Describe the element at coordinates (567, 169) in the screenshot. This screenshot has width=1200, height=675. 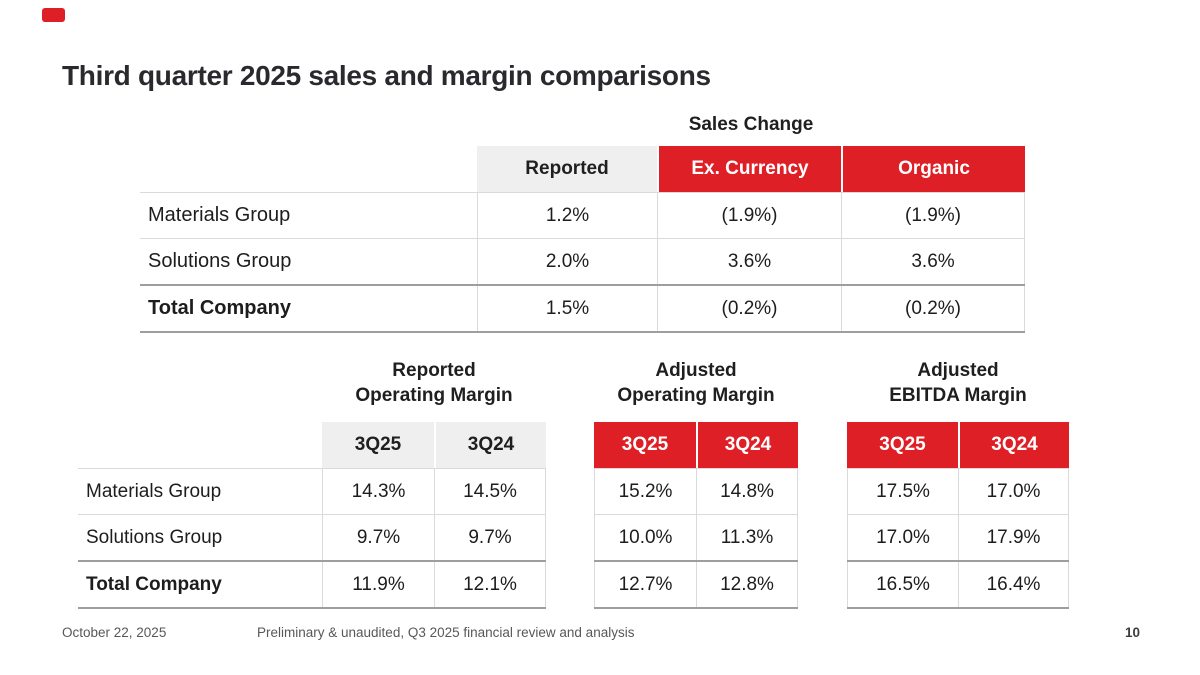
I see `column-header-reported: Reported` at that location.